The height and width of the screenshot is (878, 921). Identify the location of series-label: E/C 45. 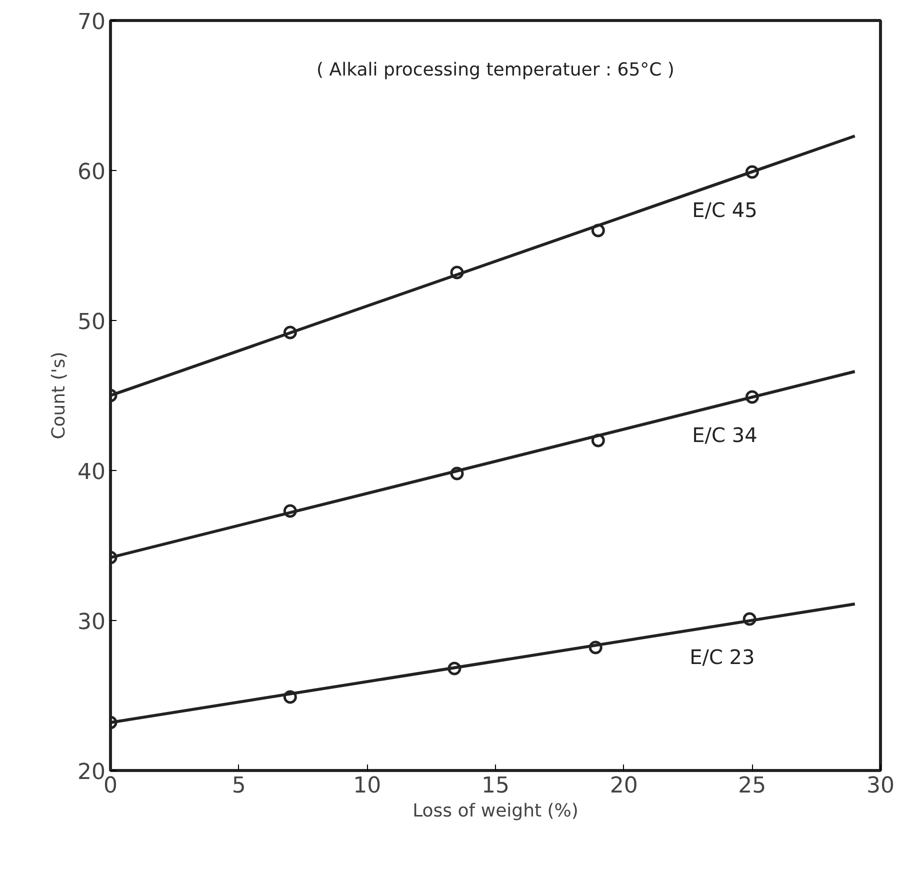
(725, 210).